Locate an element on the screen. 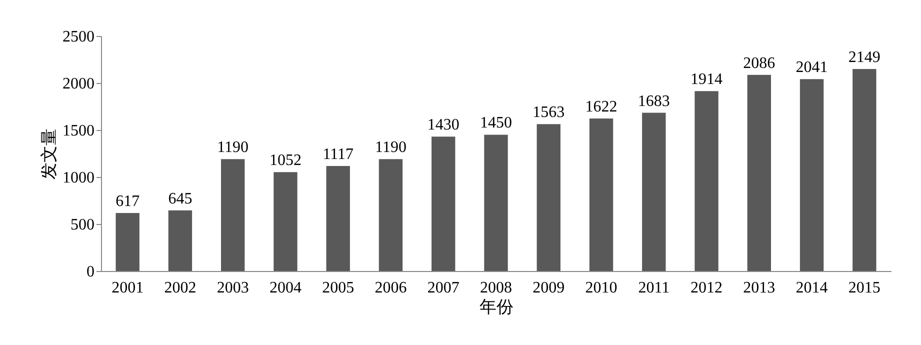 This screenshot has height=345, width=921. x-tick-label: 2014 is located at coordinates (812, 288).